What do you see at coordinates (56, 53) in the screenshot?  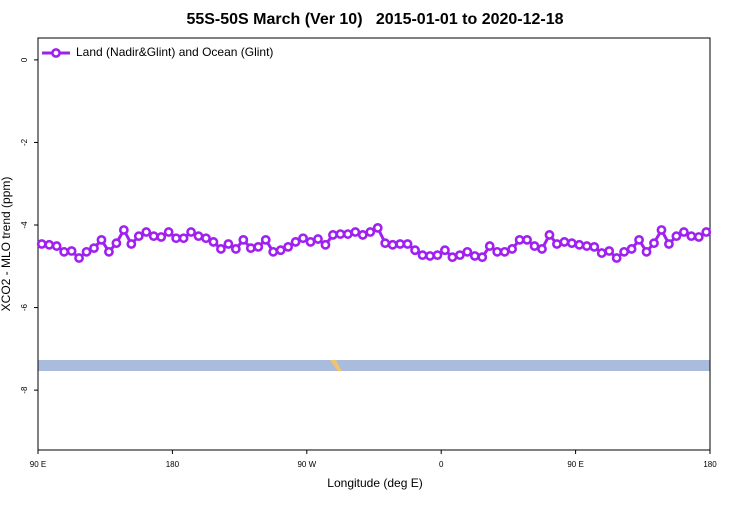 I see `legend-marker` at bounding box center [56, 53].